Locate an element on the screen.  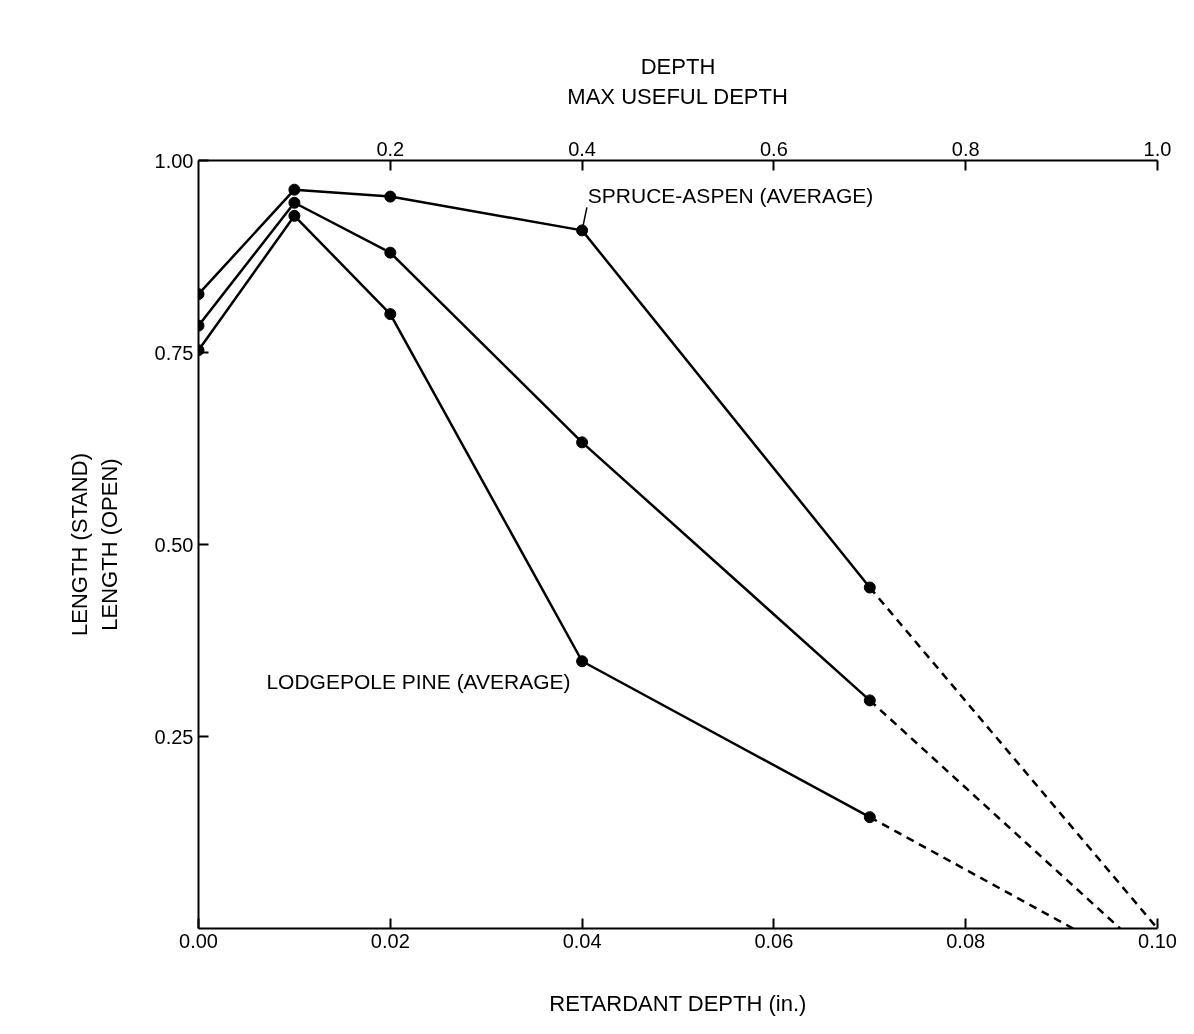
series-label: SPRUCE-ASPEN (AVERAGE) is located at coordinates (730, 196).